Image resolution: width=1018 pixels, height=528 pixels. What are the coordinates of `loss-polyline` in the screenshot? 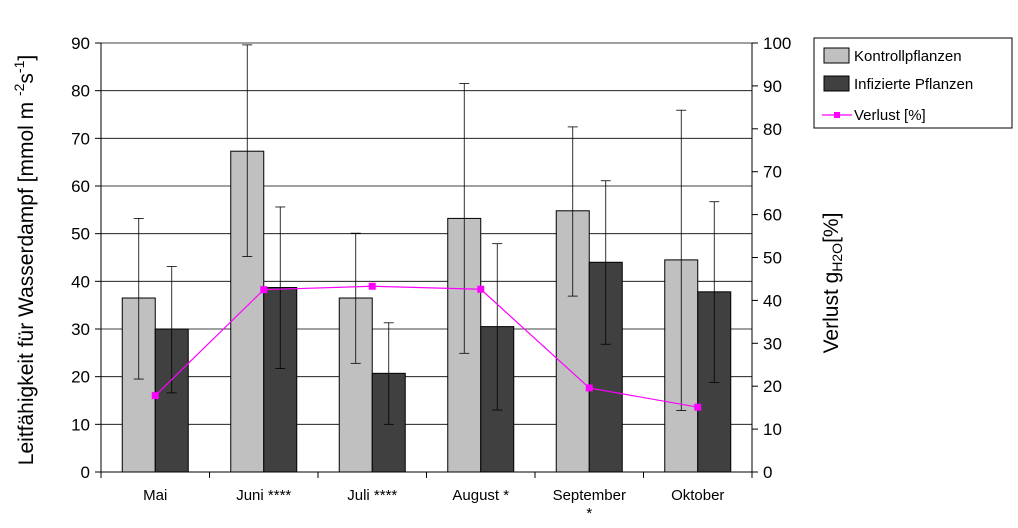 It's located at (426, 346).